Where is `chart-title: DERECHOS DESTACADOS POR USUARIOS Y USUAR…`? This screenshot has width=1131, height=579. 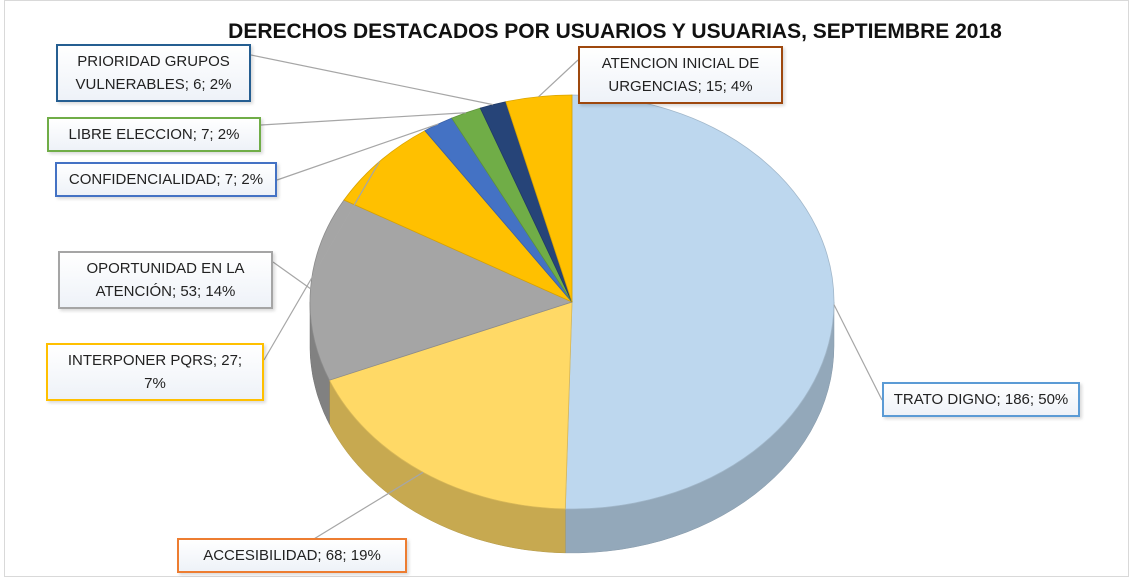
chart-title: DERECHOS DESTACADOS POR USUARIOS Y USUAR… is located at coordinates (615, 31).